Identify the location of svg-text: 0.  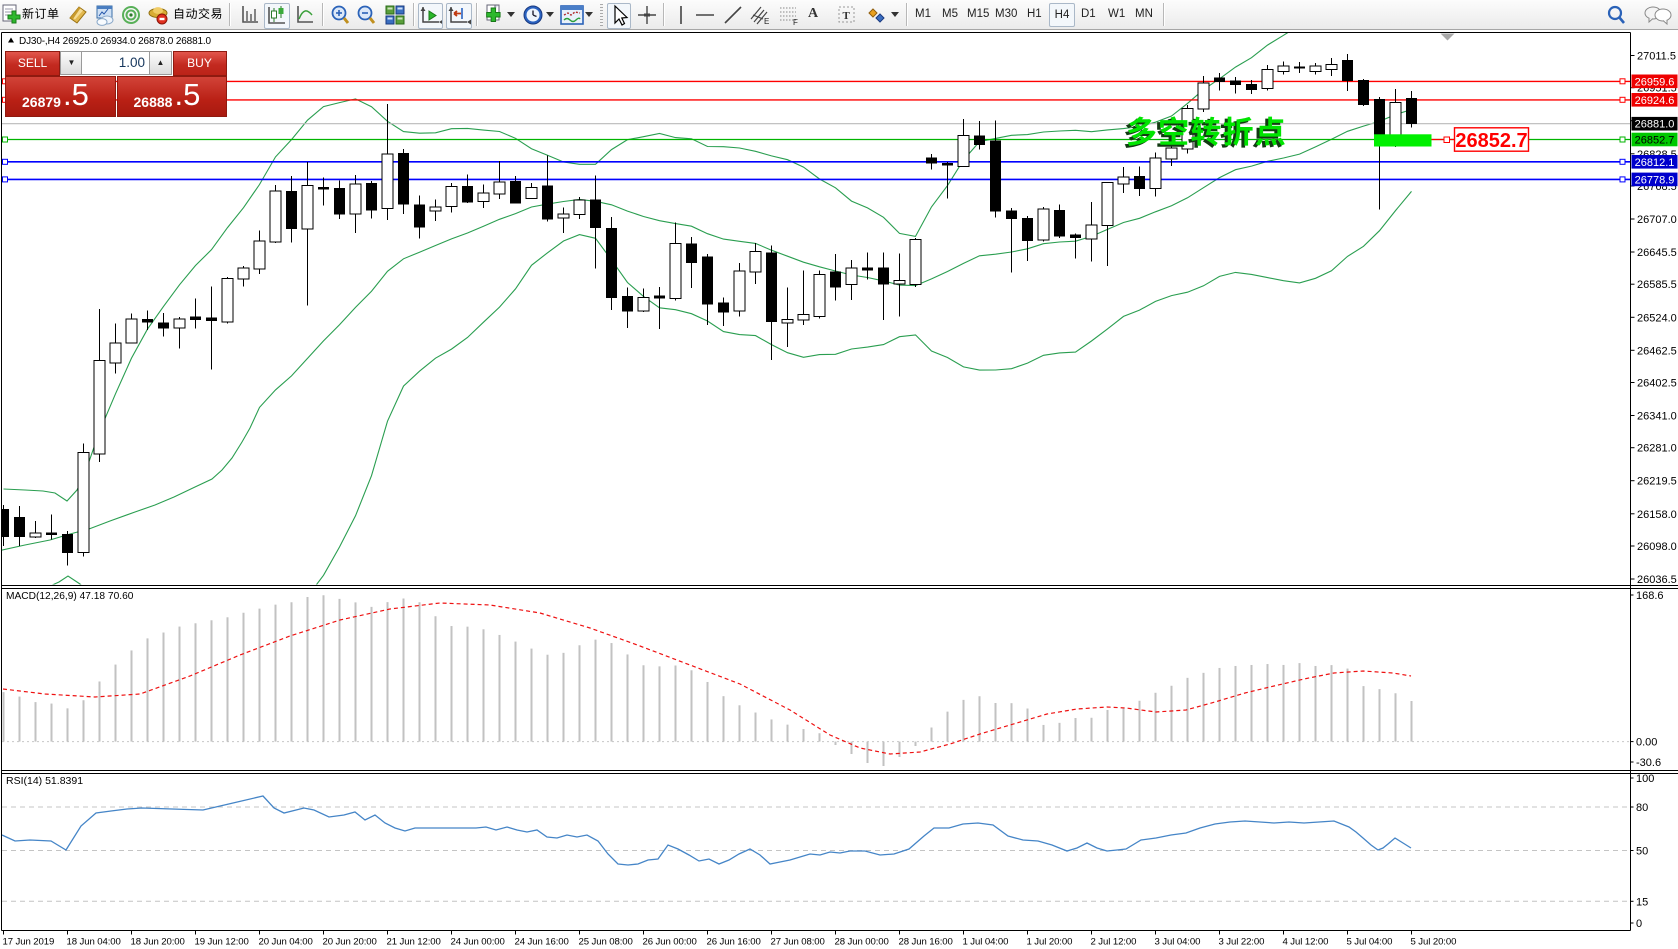
(1639, 924).